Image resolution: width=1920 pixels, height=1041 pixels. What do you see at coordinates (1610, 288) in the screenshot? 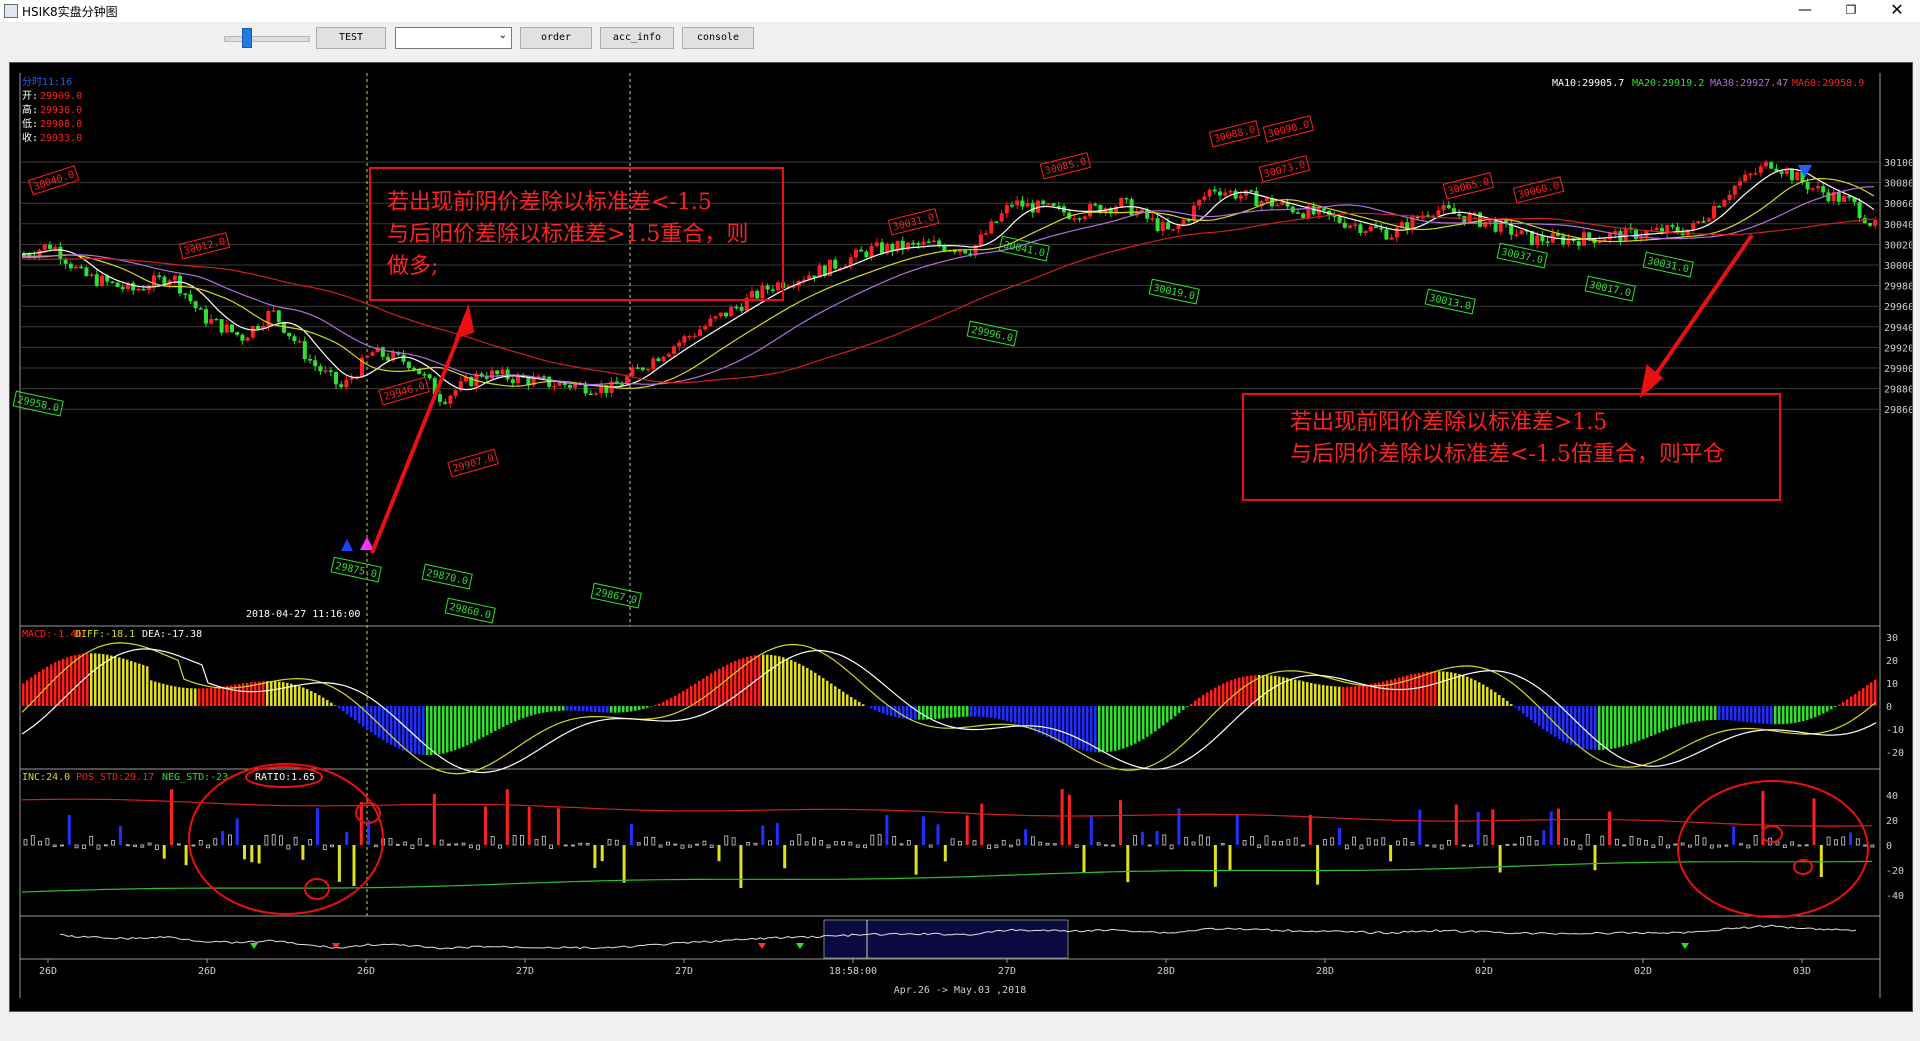
I see `green-price-tag: 30017.0` at bounding box center [1610, 288].